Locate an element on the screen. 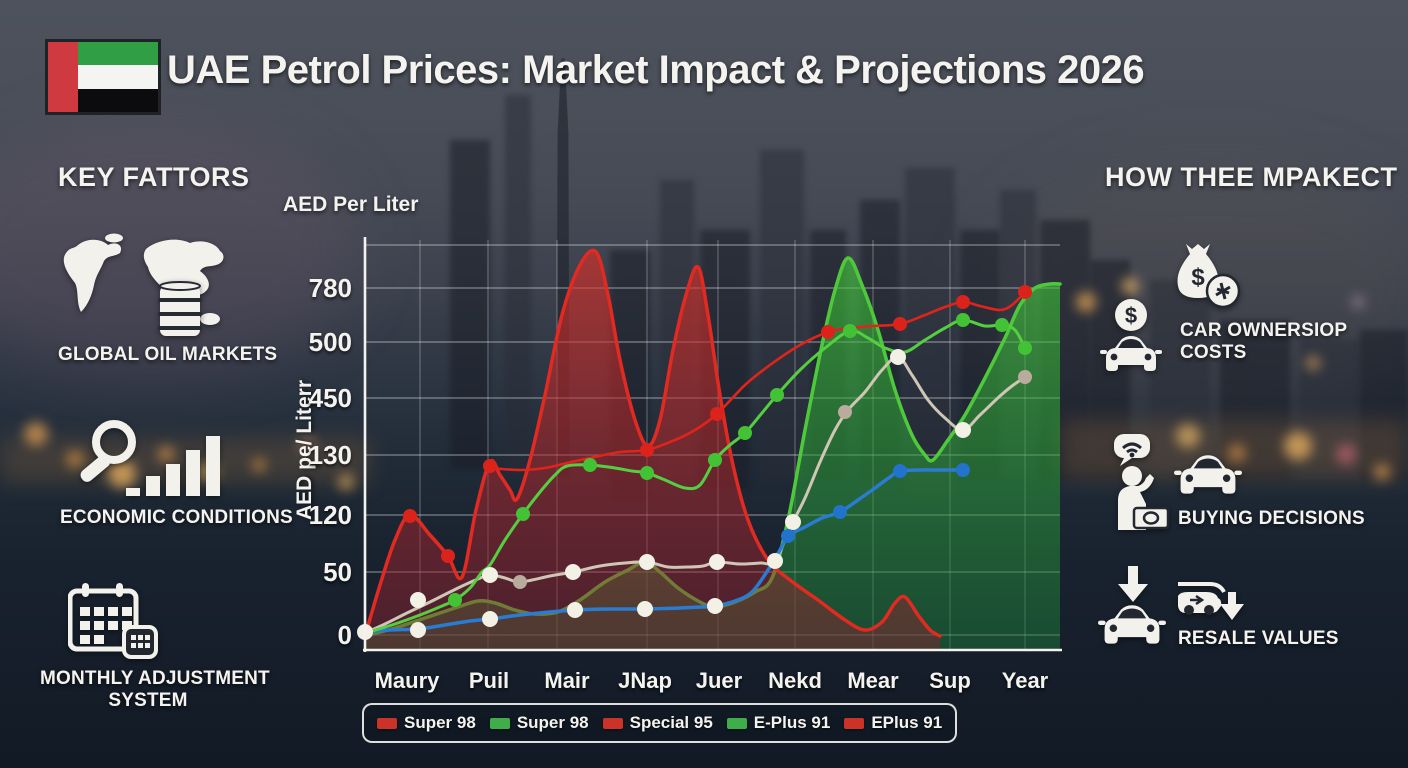  legend-label: Super 98 is located at coordinates (440, 722).